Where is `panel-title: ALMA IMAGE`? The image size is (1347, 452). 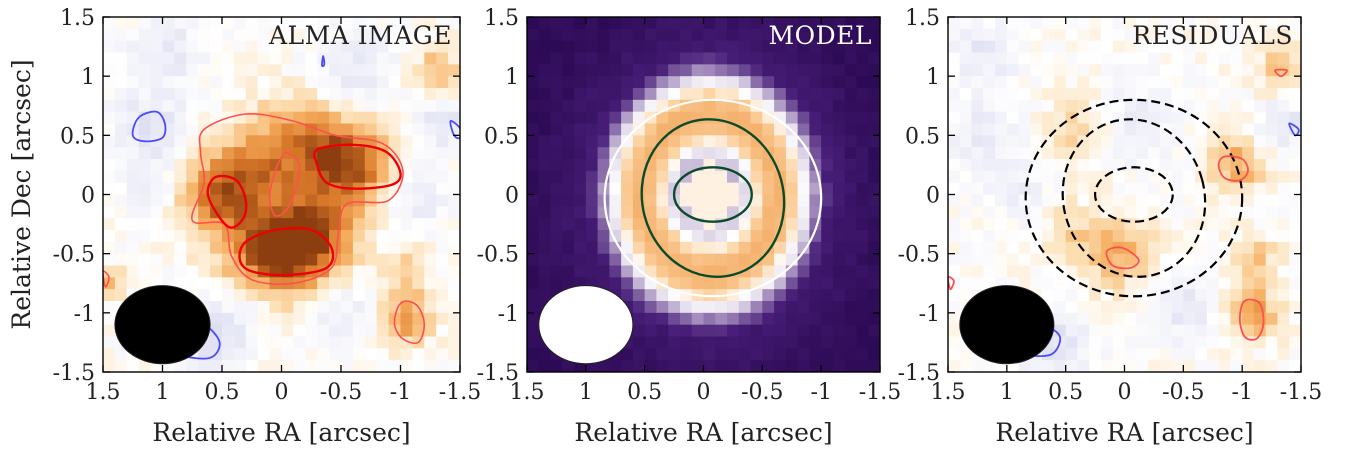 panel-title: ALMA IMAGE is located at coordinates (360, 35).